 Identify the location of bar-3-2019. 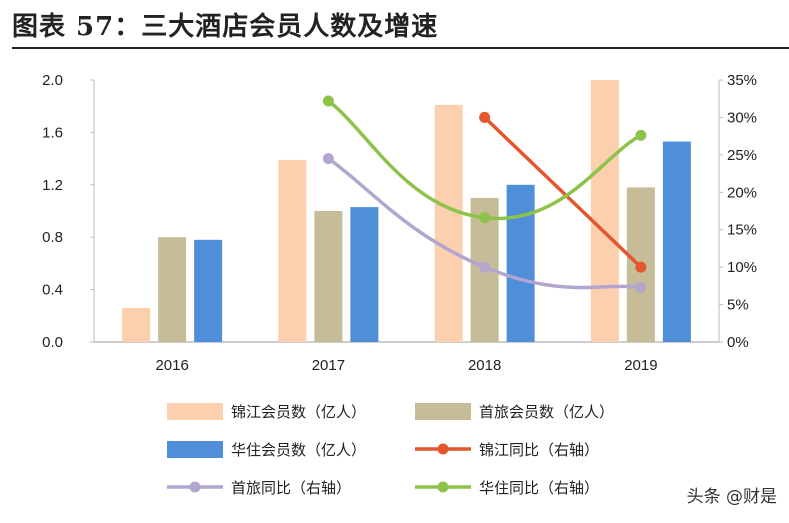
(676, 241).